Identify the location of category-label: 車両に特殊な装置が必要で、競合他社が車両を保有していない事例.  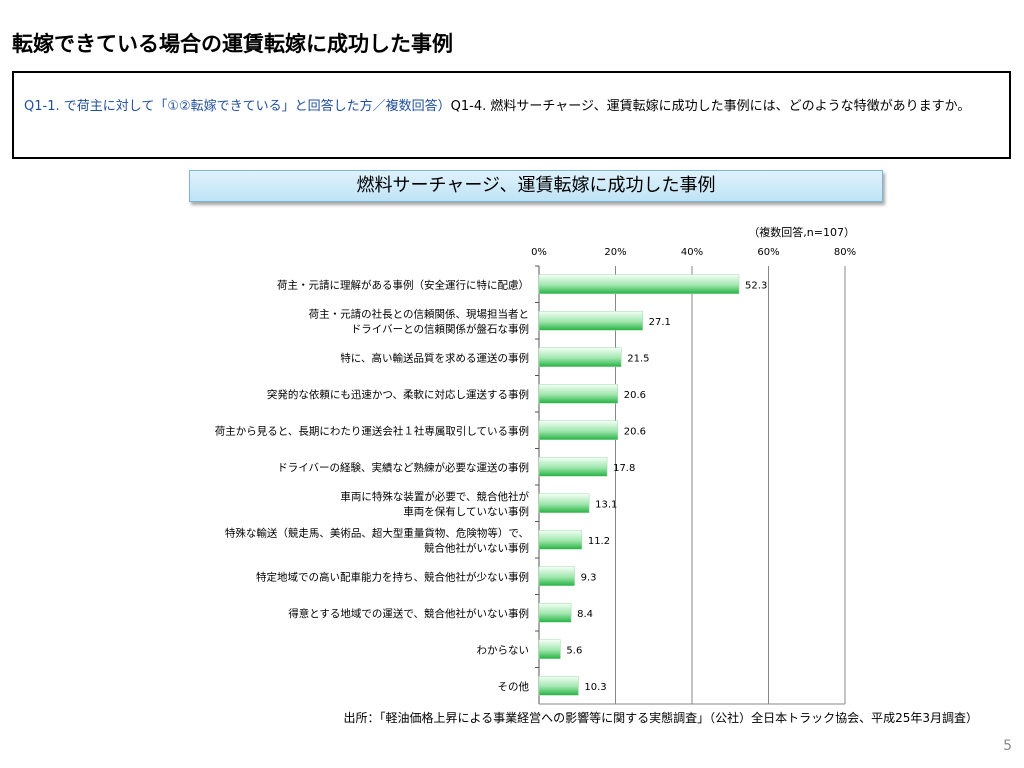
(434, 504).